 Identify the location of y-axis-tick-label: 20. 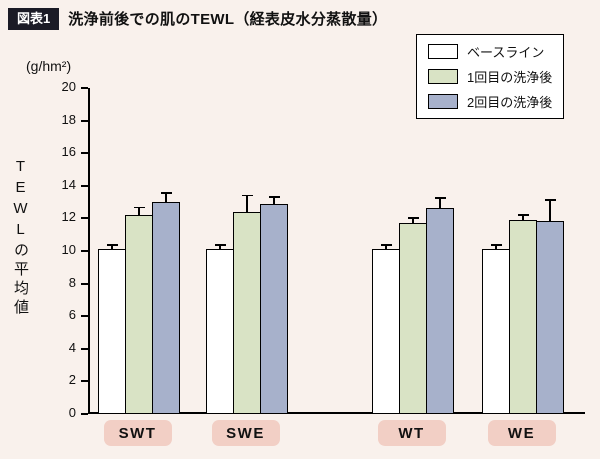
(68, 86).